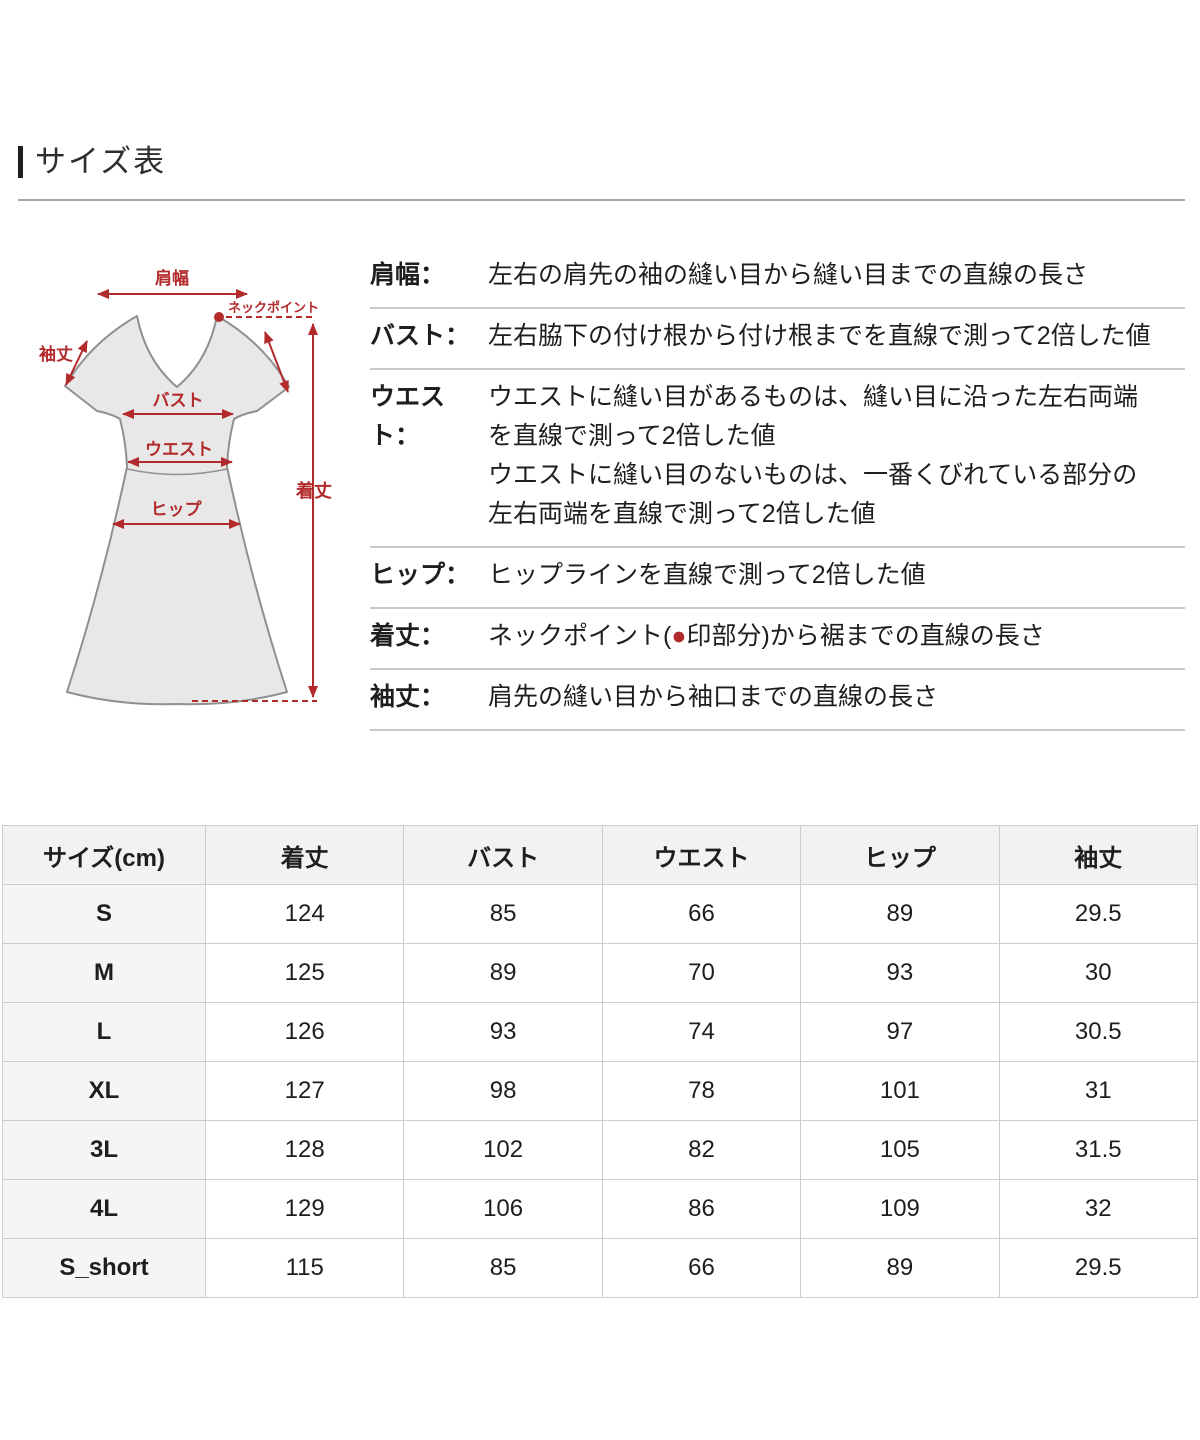 This screenshot has width=1200, height=1440. I want to click on sleeve-length-arrow-right, so click(276, 362).